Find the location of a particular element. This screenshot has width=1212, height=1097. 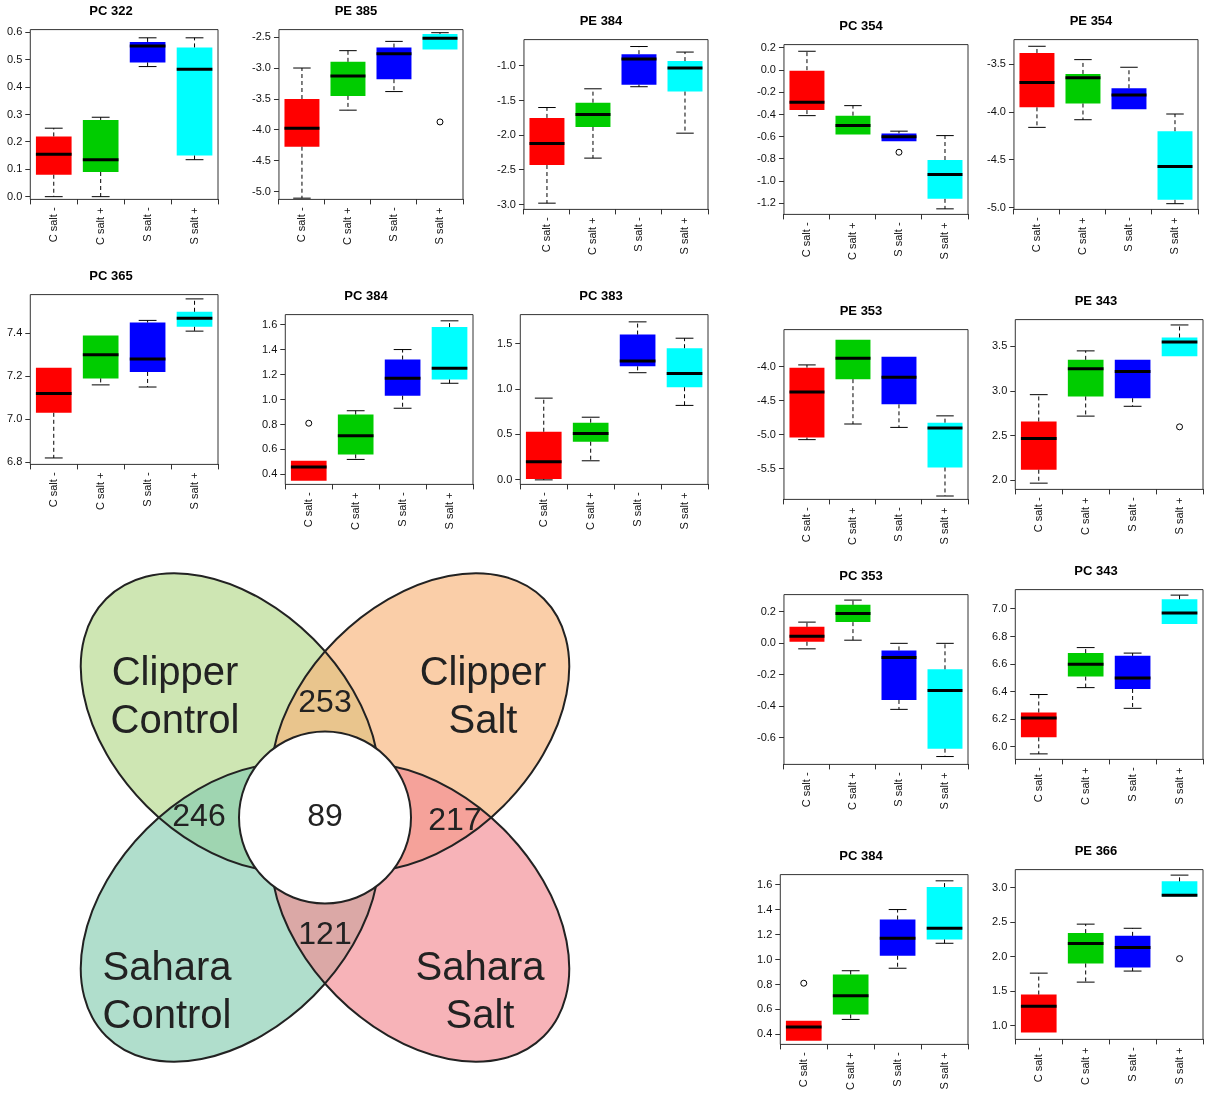

chart-title: PC 322 is located at coordinates (111, 11).